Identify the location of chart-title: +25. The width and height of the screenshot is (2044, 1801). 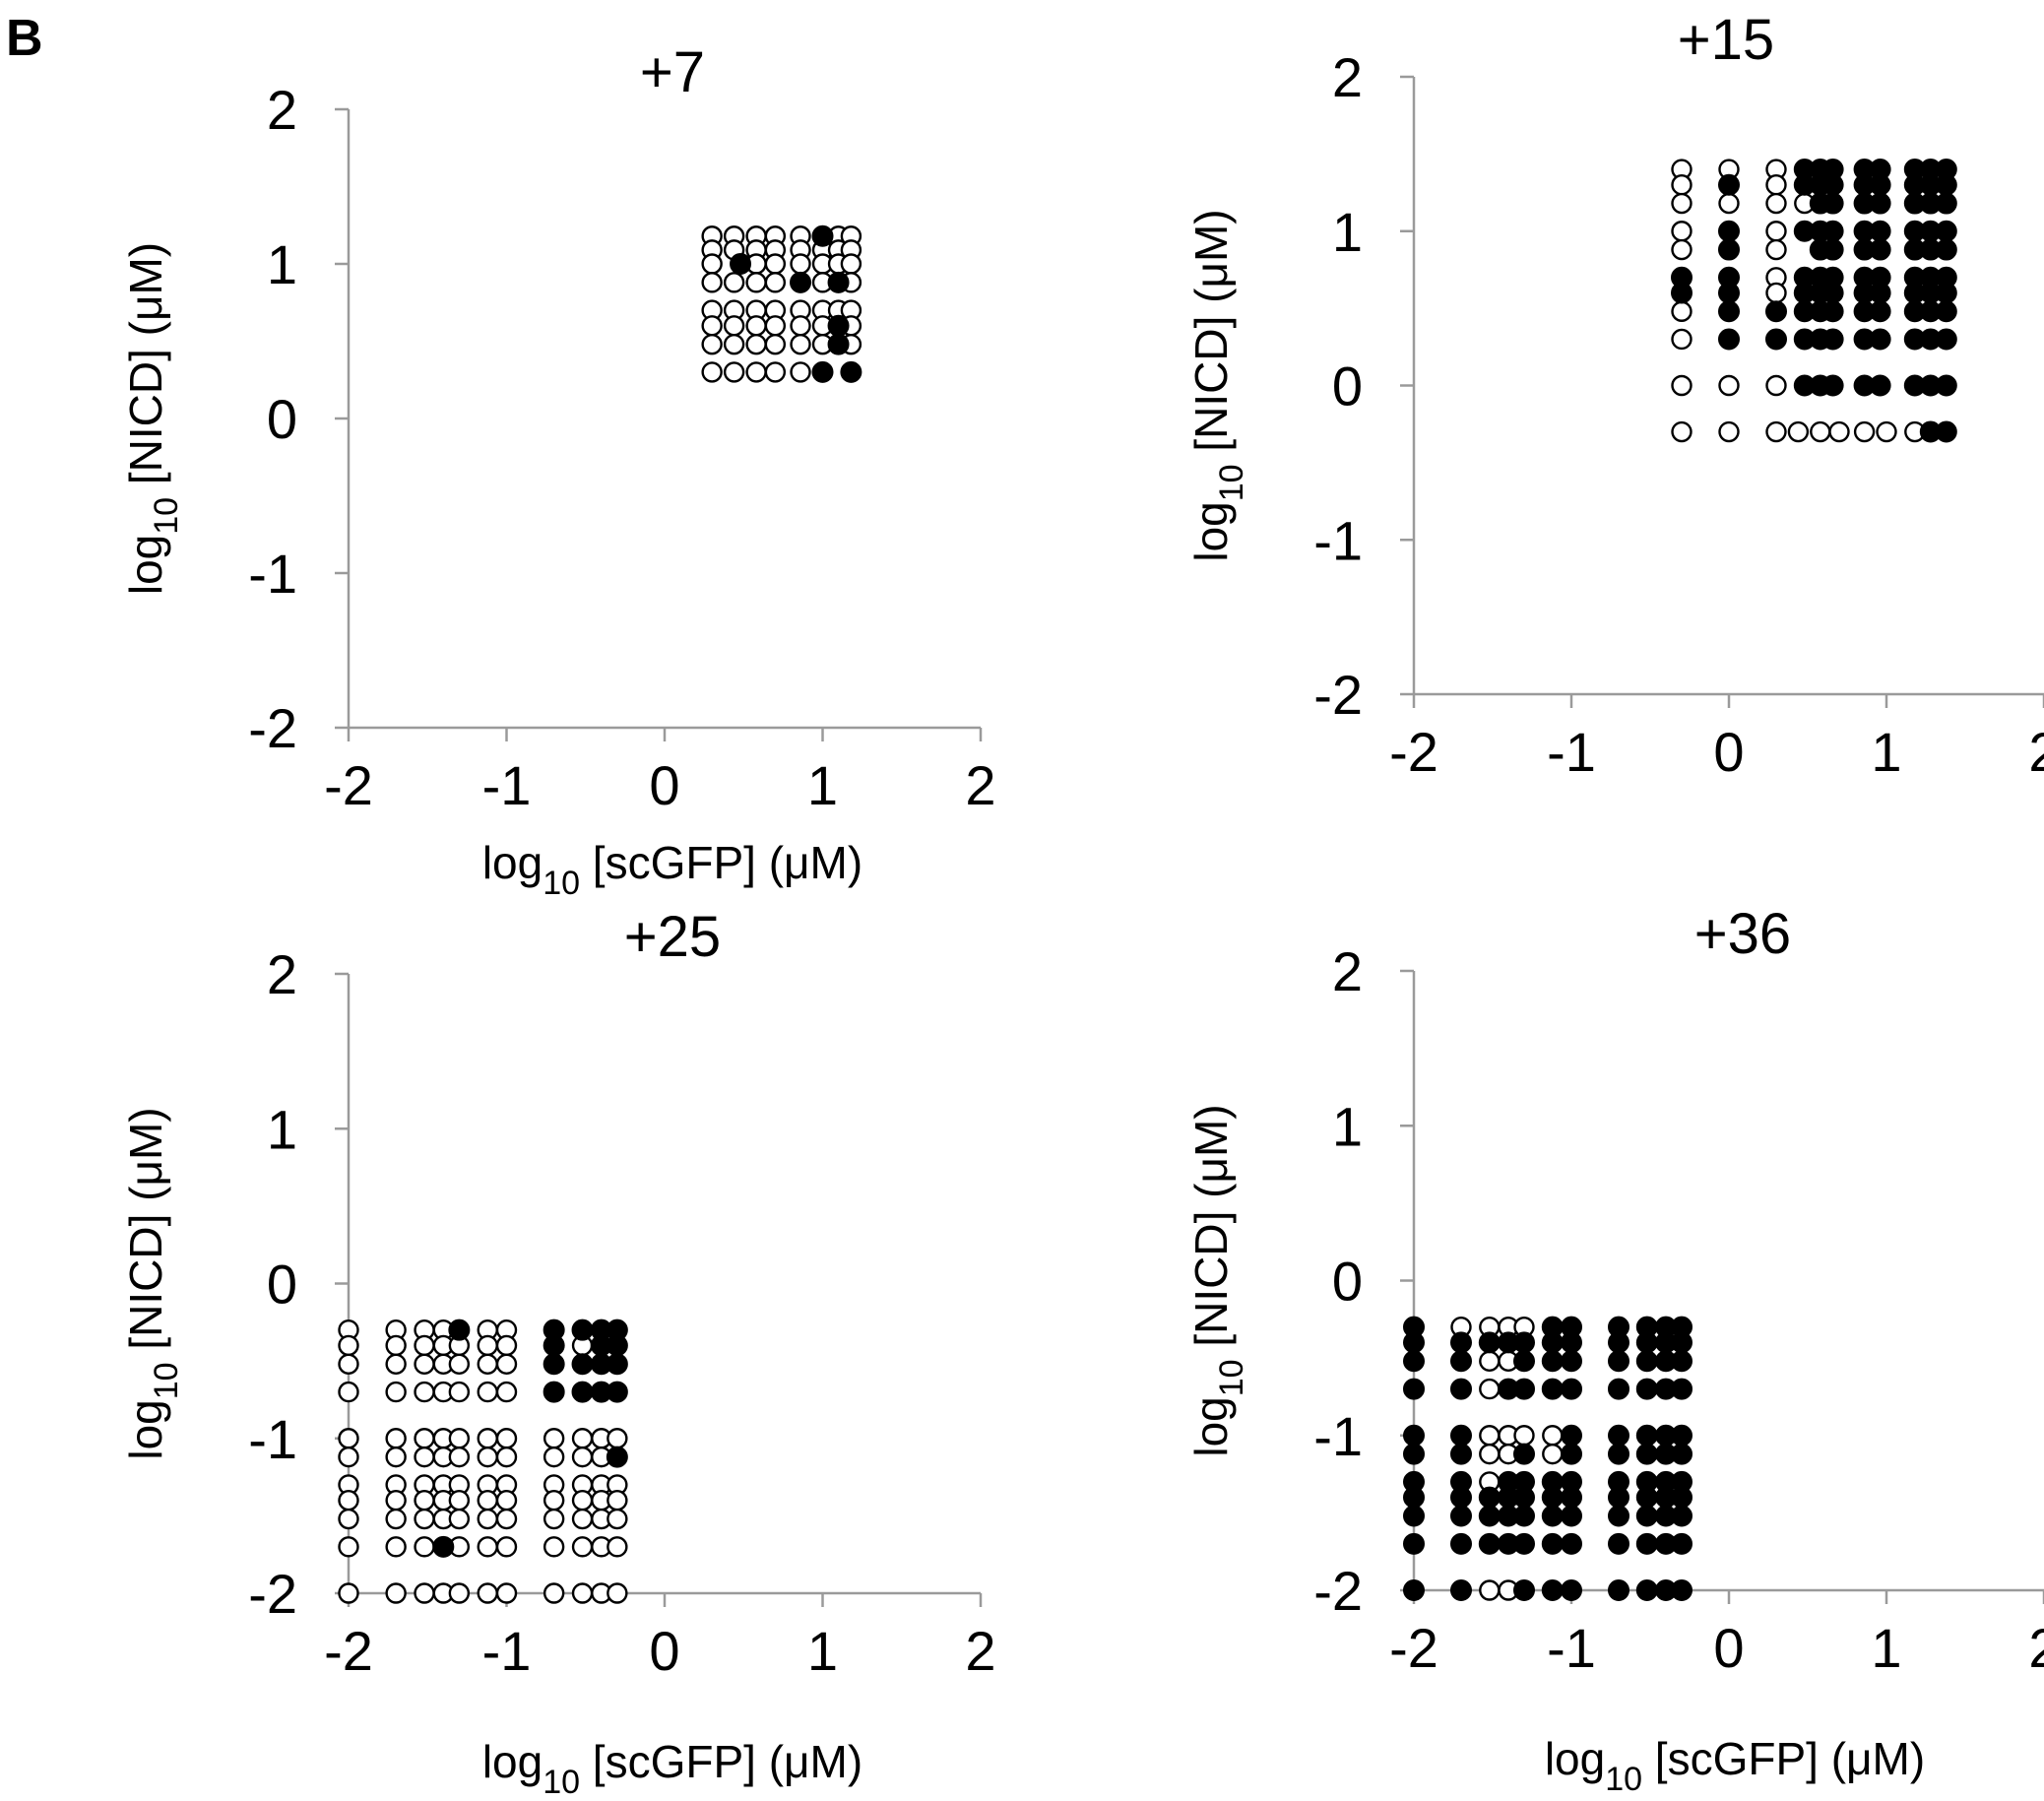
(672, 937).